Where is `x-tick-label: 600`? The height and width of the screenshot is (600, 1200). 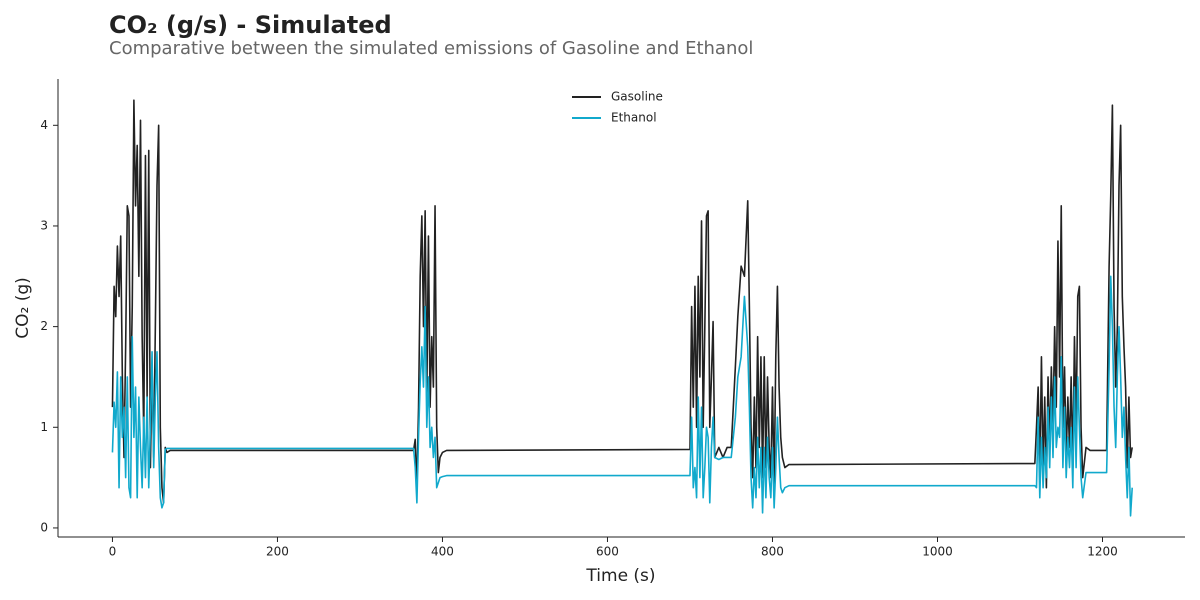 x-tick-label: 600 is located at coordinates (607, 552).